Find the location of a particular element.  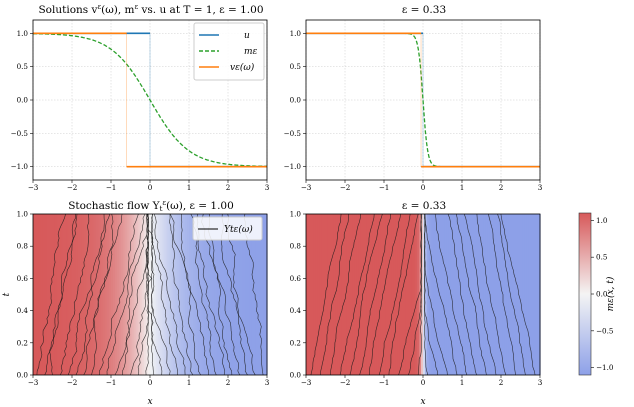

legend-flow-label: Ytε(ω) is located at coordinates (238, 229).